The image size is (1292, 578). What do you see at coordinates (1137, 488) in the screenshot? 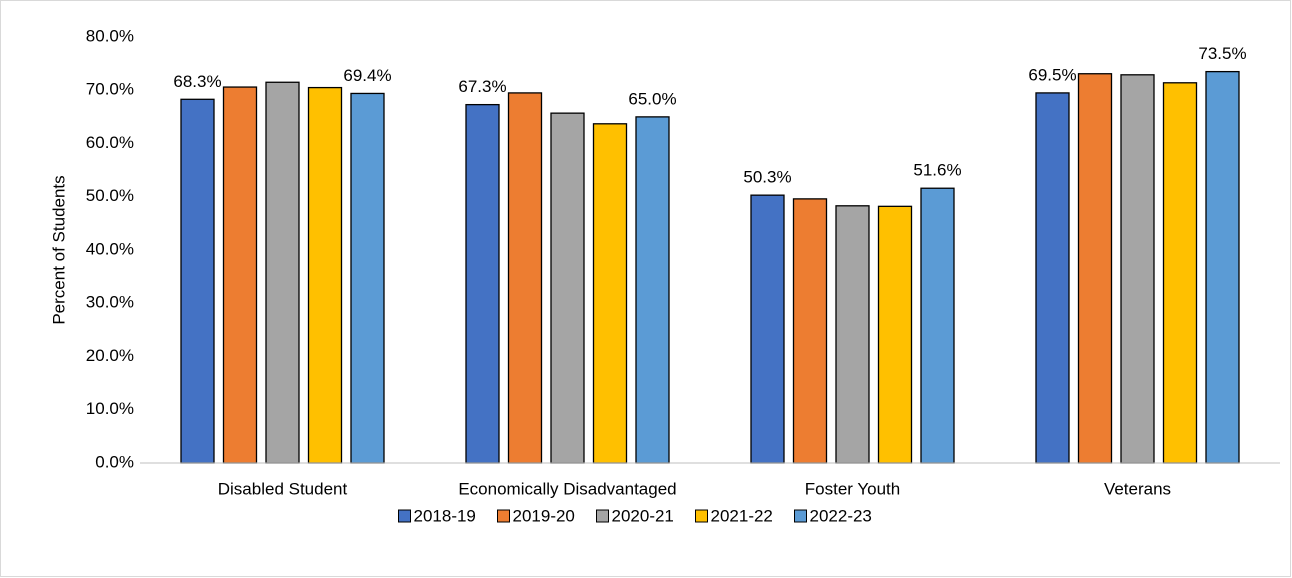
I see `x-tick-label: Veterans` at bounding box center [1137, 488].